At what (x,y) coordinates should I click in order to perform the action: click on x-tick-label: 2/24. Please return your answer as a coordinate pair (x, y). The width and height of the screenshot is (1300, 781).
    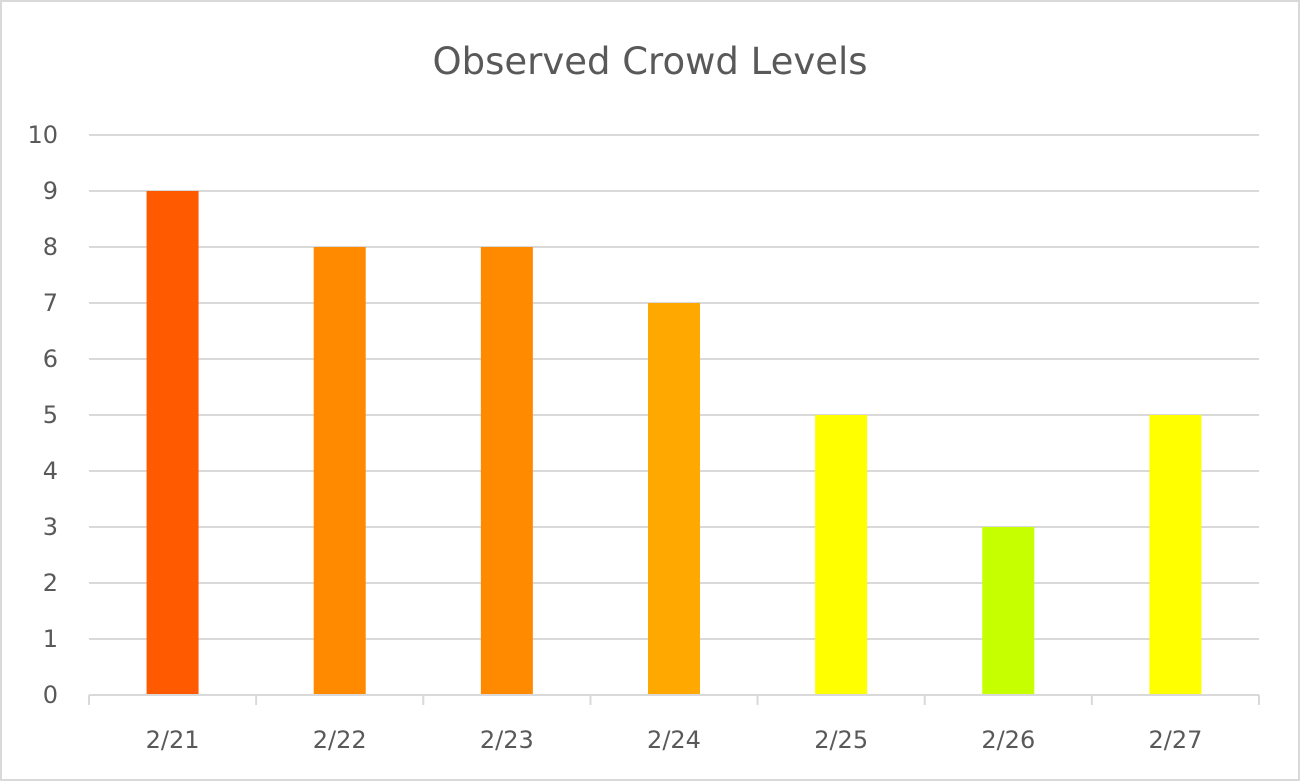
    Looking at the image, I should click on (674, 740).